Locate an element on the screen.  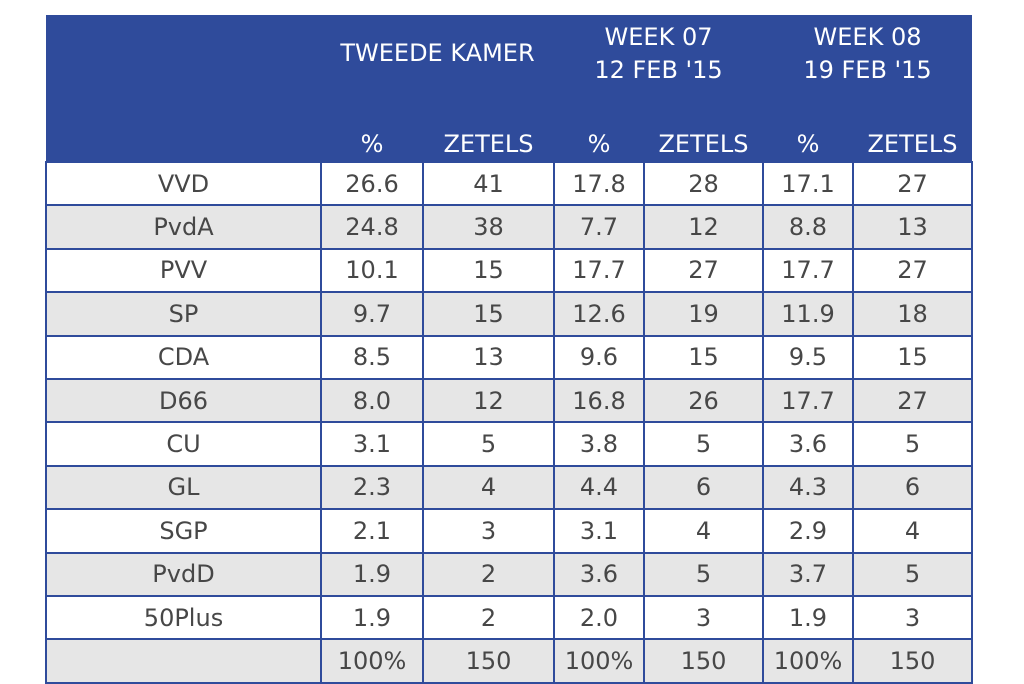
cell: 28 is located at coordinates (703, 183).